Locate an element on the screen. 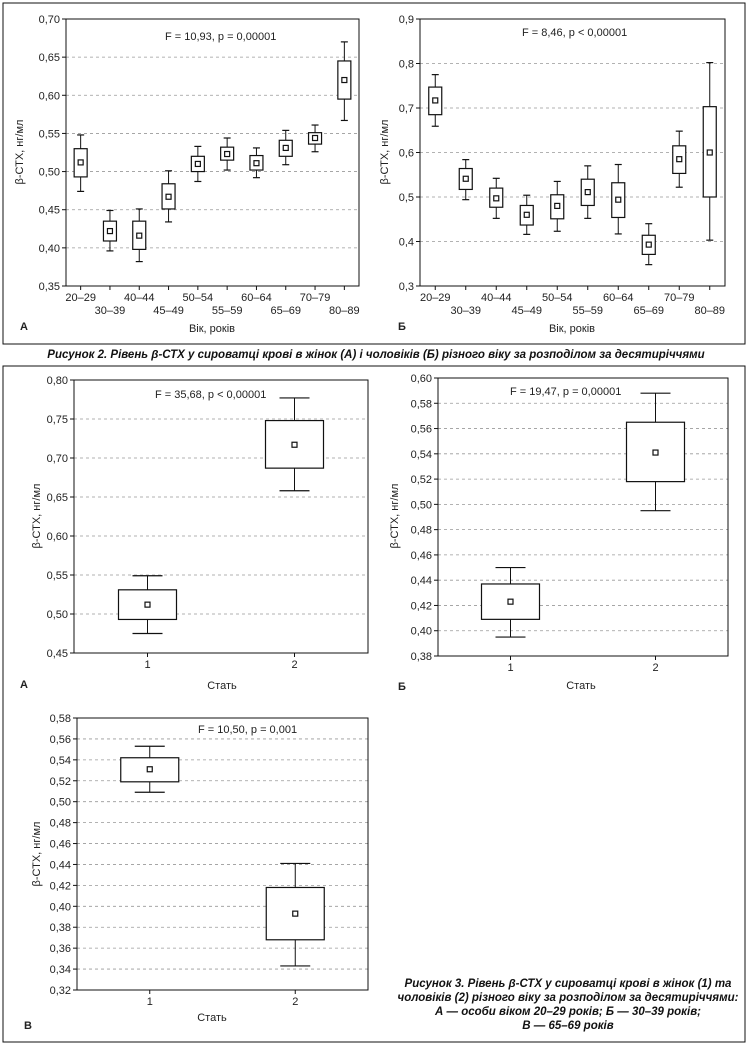 This screenshot has width=752, height=1047. y-tick-label: 0,35 is located at coordinates (49, 287).